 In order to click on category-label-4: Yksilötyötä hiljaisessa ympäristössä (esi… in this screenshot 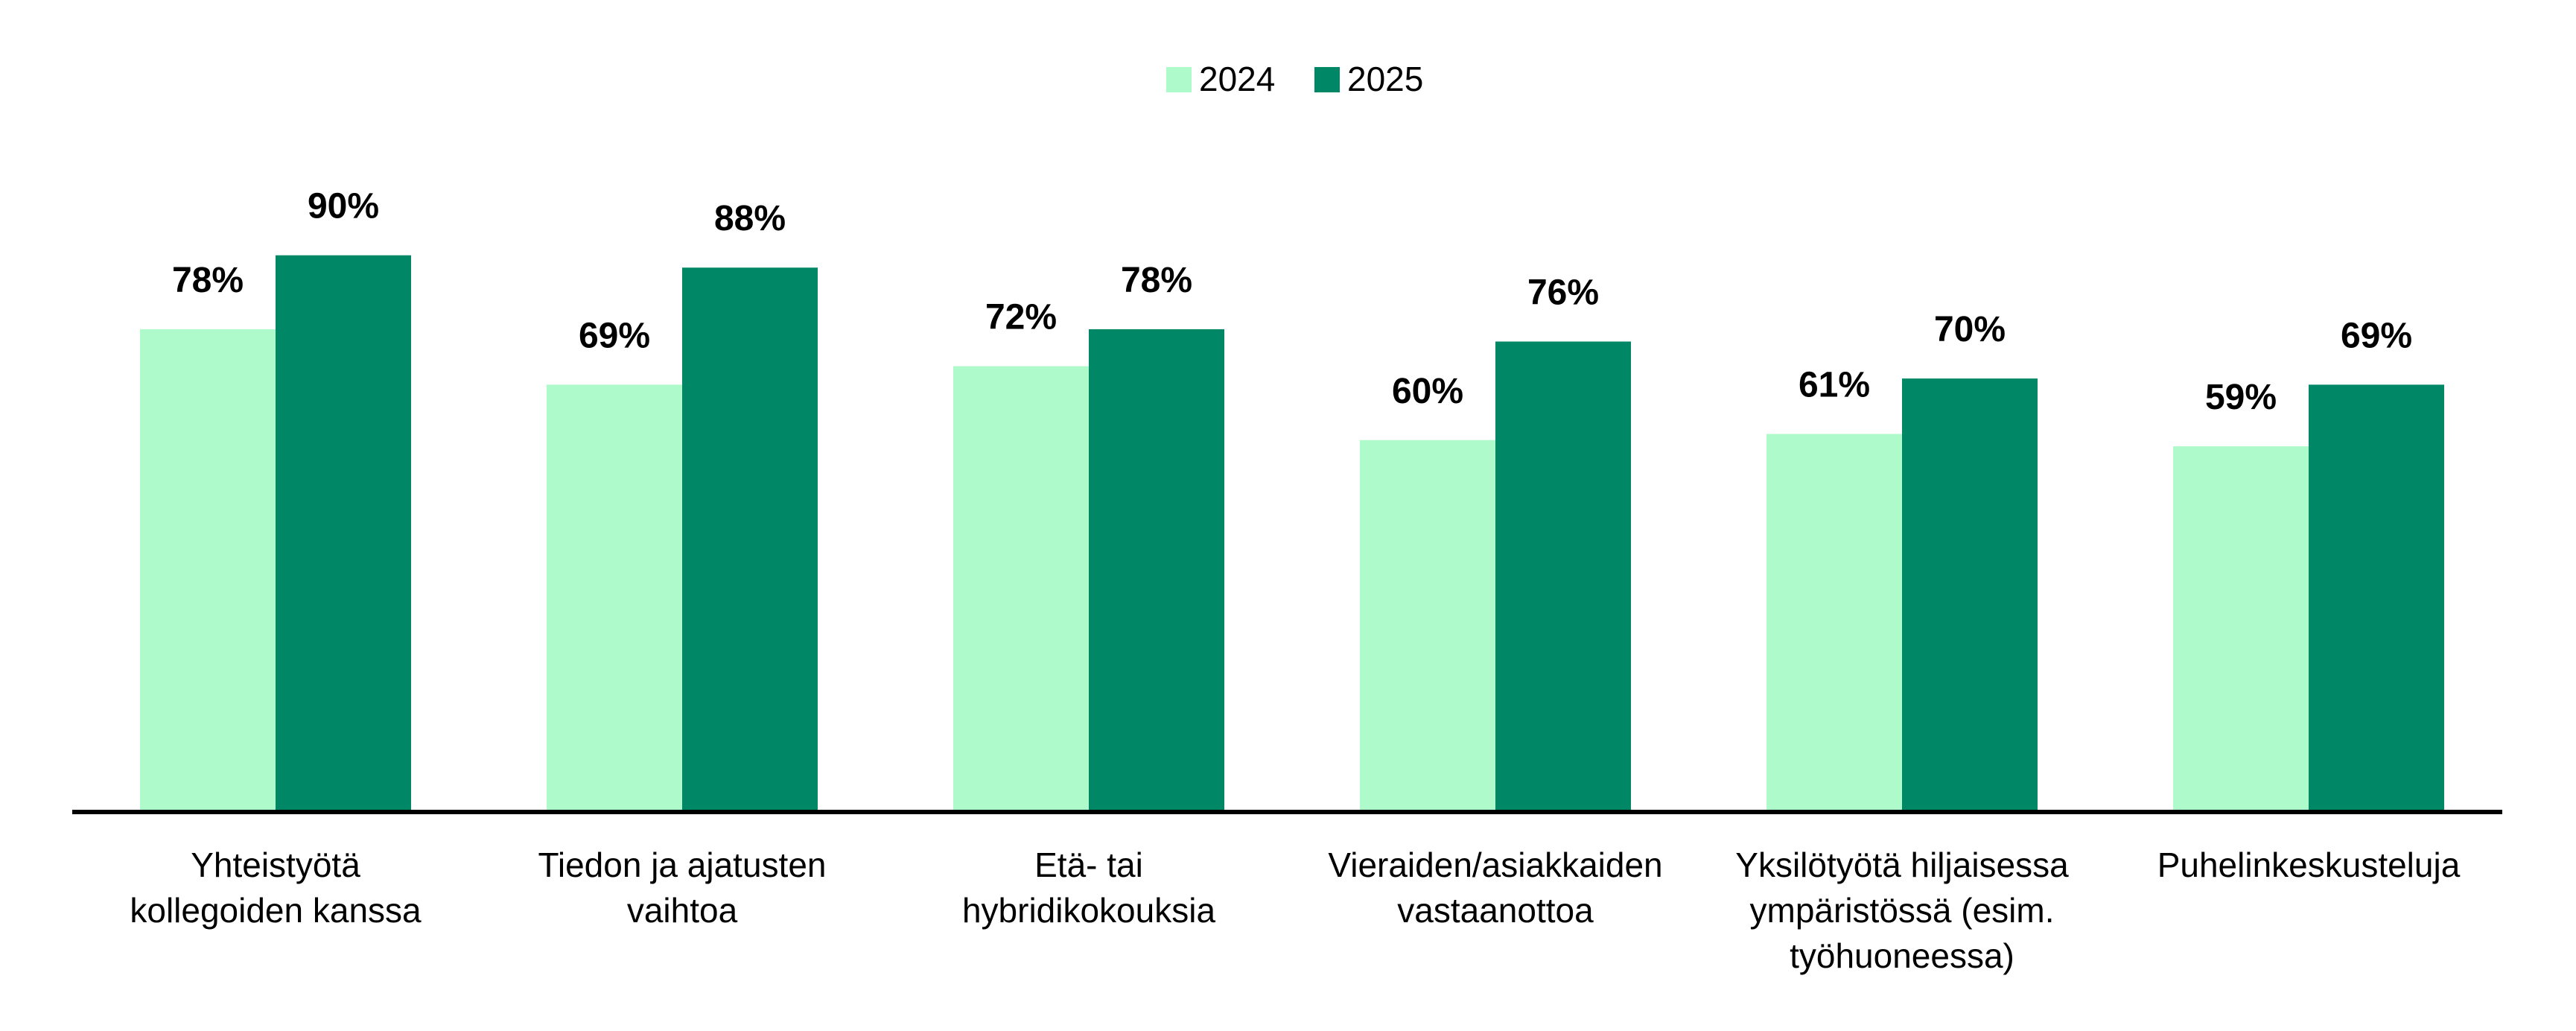, I will do `click(1902, 911)`.